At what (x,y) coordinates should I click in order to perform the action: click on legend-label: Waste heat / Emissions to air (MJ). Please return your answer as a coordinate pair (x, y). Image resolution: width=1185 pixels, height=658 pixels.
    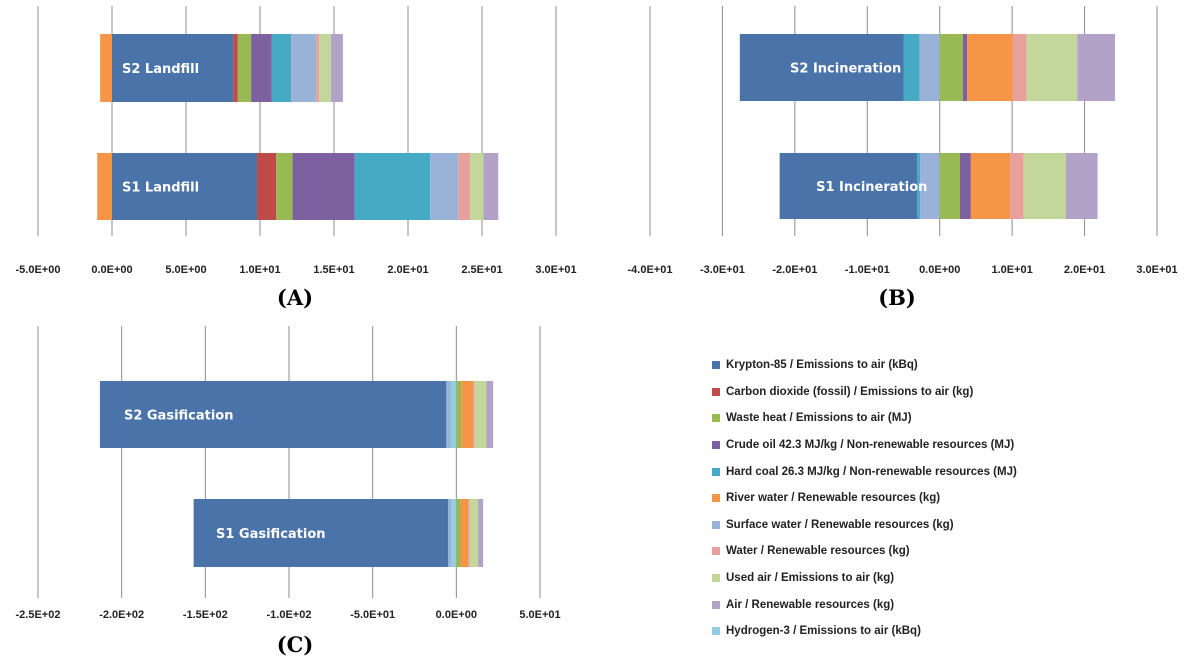
    Looking at the image, I should click on (819, 418).